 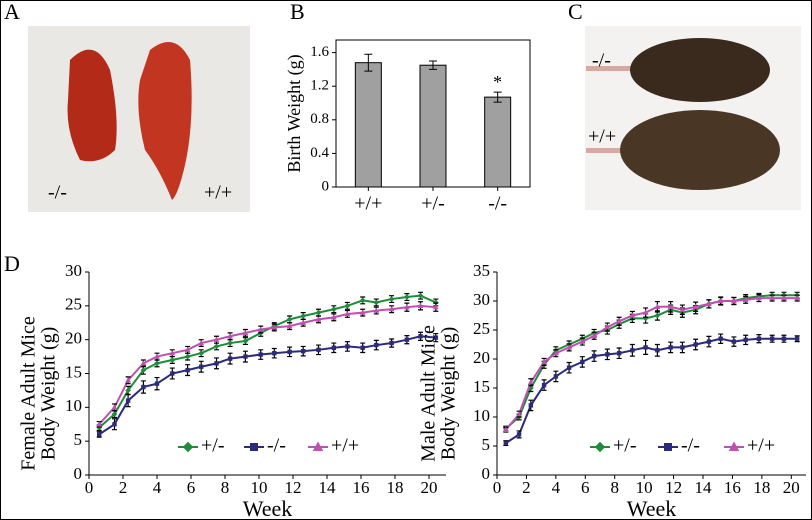 I want to click on x-tick-label: 14, so click(x=704, y=487).